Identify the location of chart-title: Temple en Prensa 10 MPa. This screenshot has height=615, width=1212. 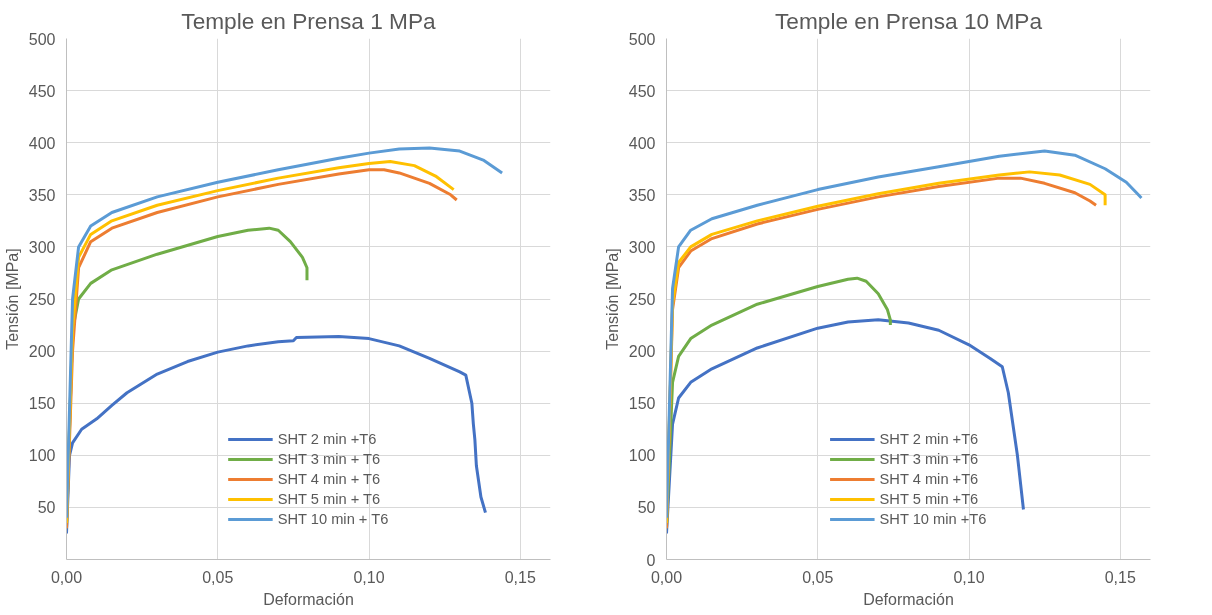
(909, 20).